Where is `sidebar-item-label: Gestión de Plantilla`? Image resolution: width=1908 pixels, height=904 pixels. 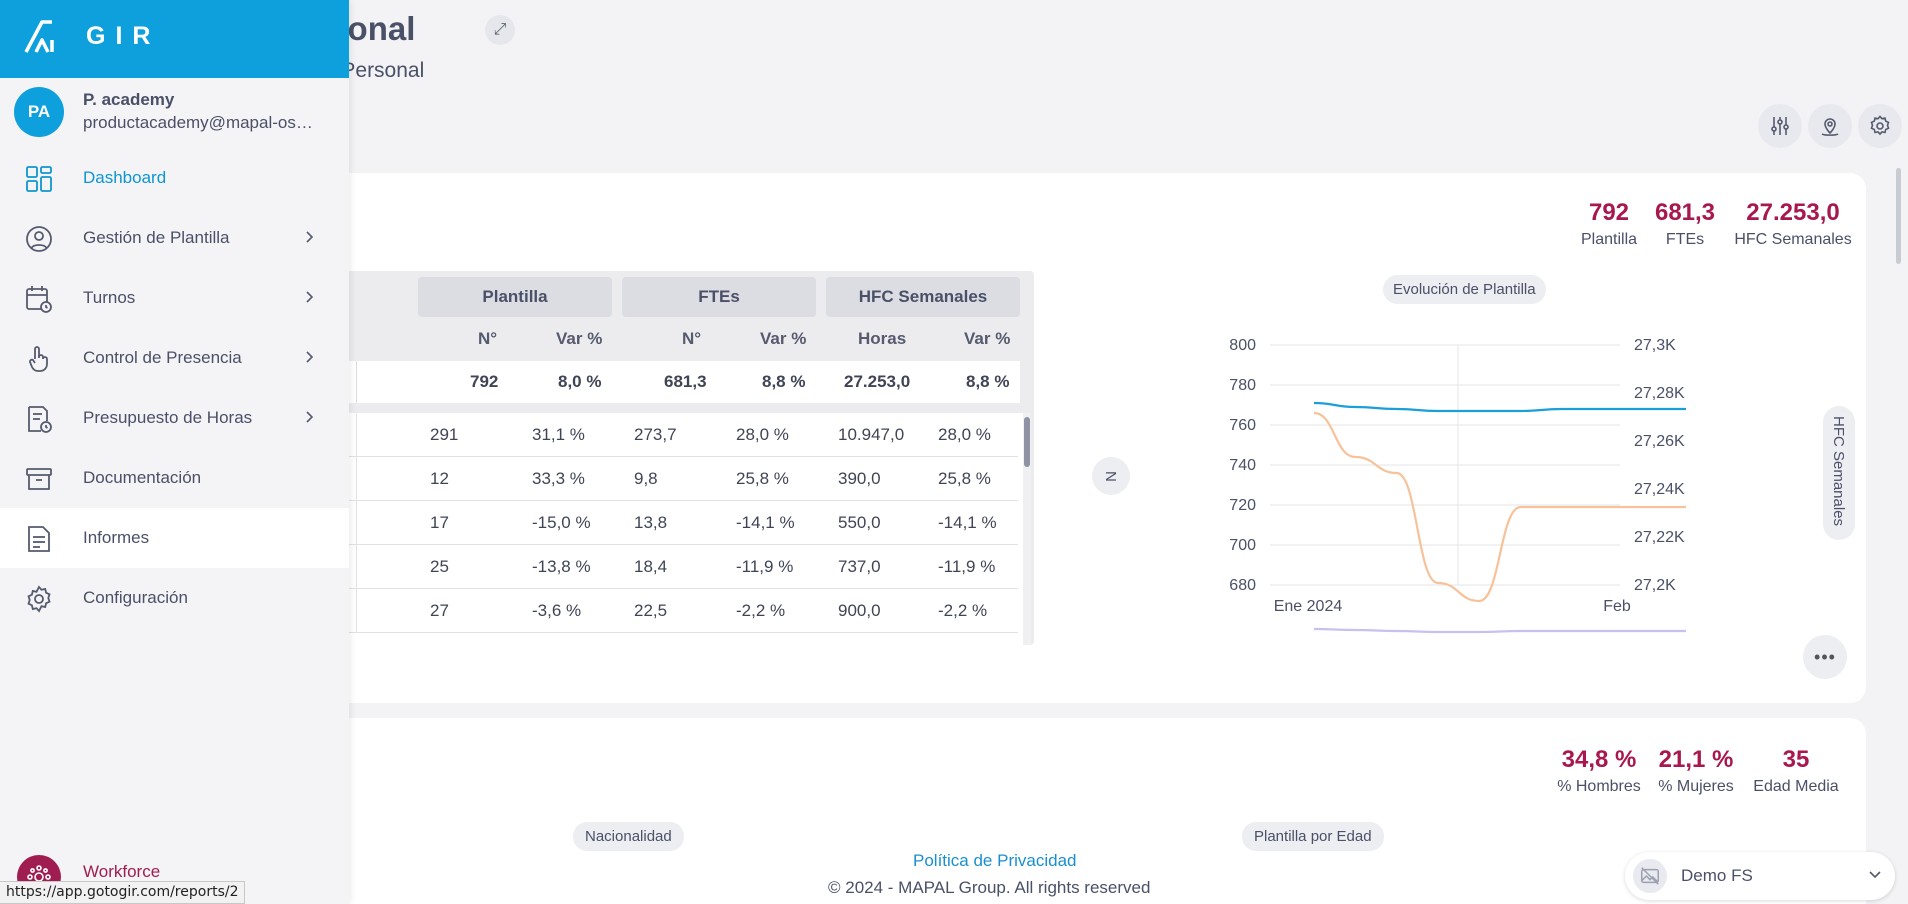
sidebar-item-label: Gestión de Plantilla is located at coordinates (156, 237).